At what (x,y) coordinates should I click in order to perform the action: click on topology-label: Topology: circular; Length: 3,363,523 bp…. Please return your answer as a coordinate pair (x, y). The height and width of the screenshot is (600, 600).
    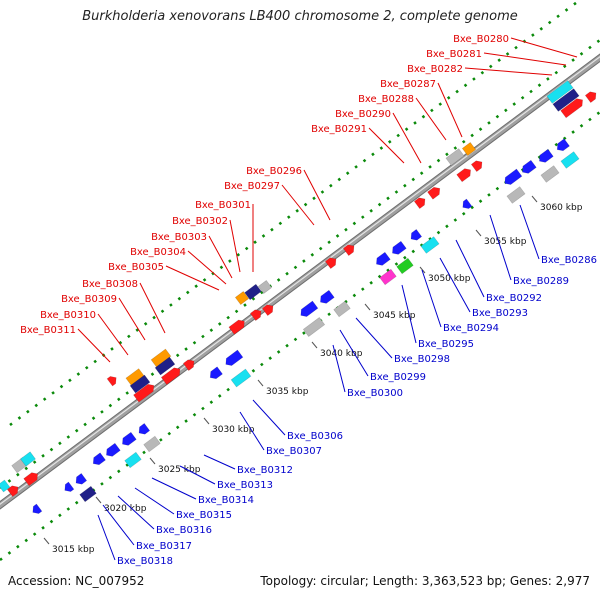
    Looking at the image, I should click on (425, 581).